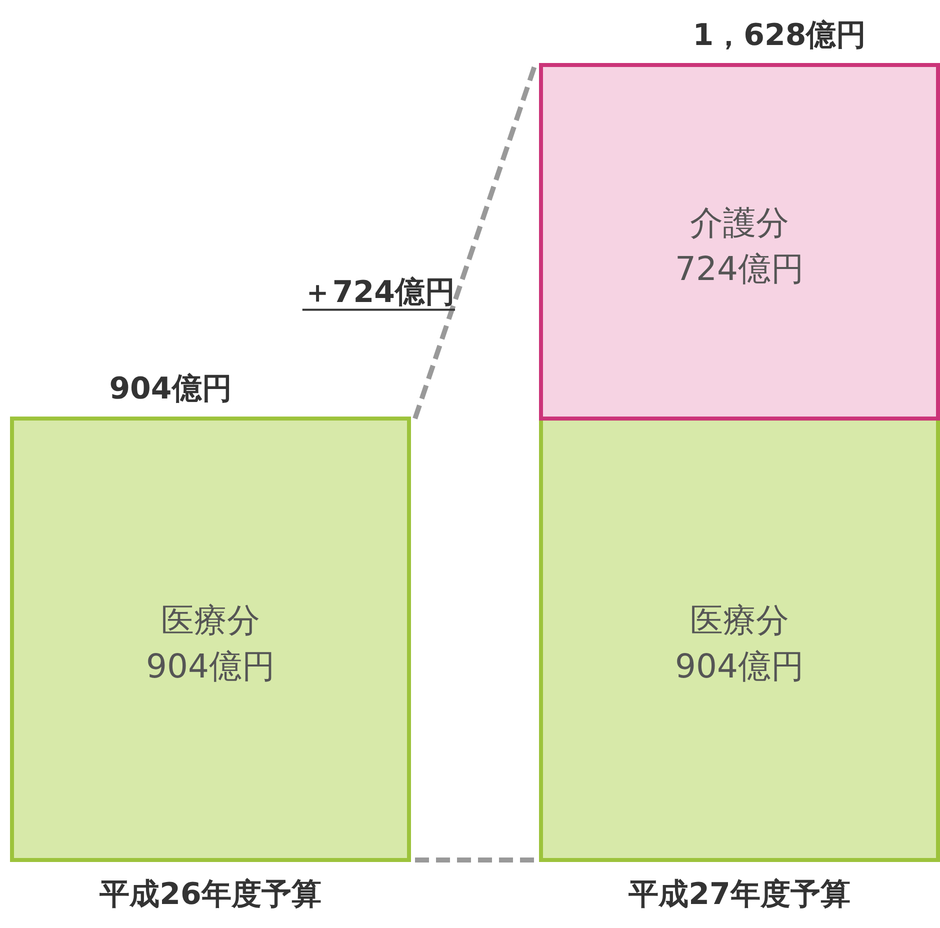  Describe the element at coordinates (739, 620) in the screenshot. I see `text: 医療分` at that location.